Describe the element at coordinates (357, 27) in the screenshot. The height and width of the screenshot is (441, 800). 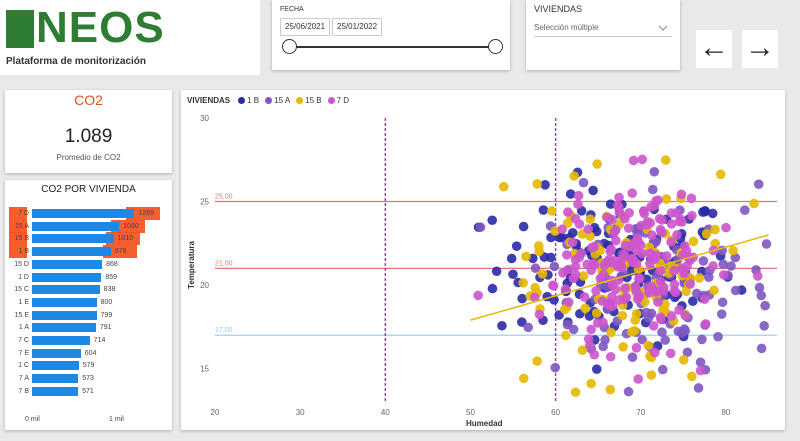
I see `end-date-input: 25/01/2022` at that location.